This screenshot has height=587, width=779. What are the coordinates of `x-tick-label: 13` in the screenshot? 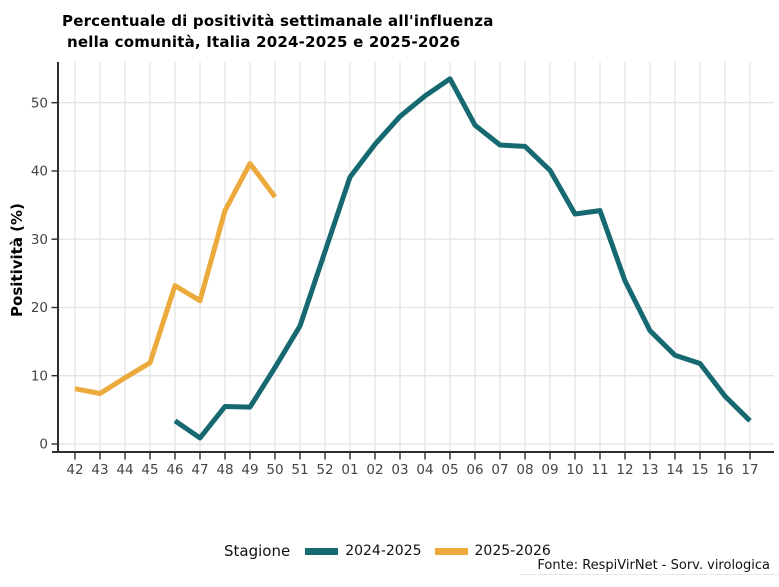 It's located at (649, 470).